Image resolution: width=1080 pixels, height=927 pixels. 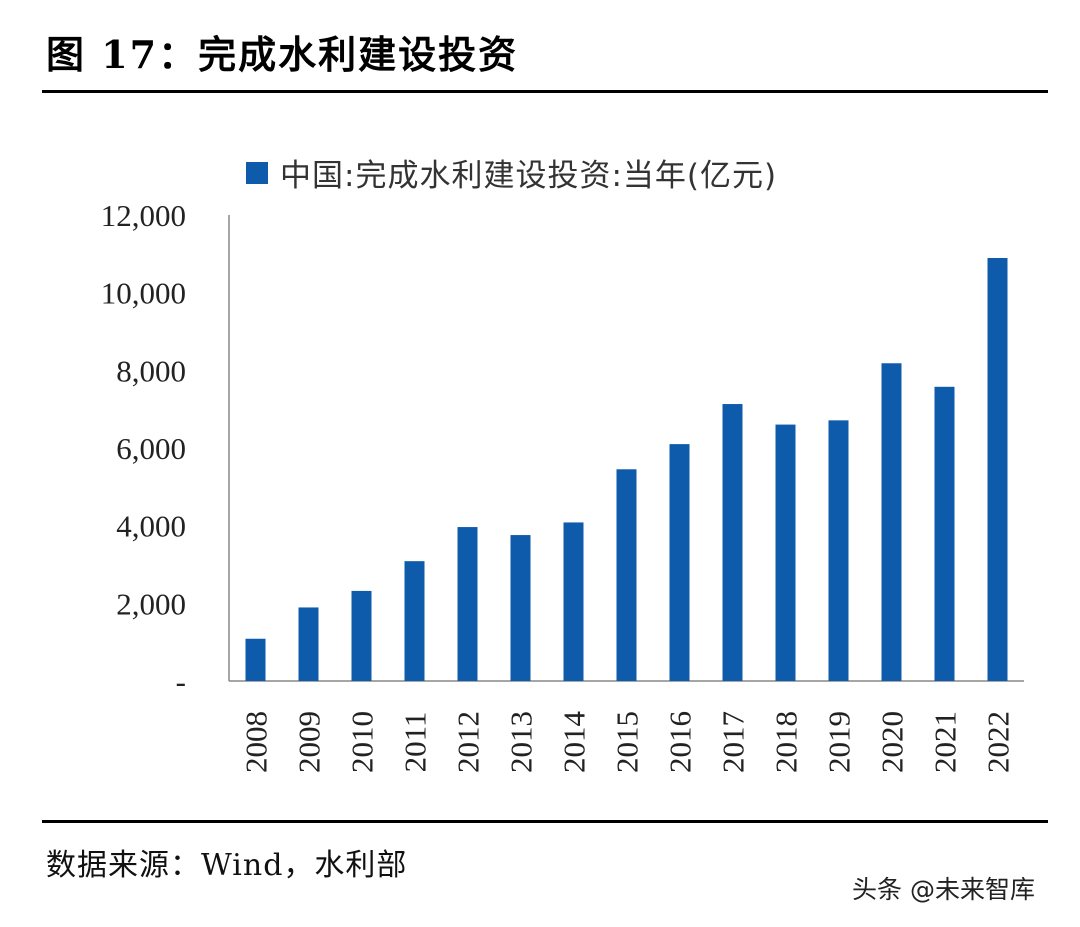 What do you see at coordinates (256, 742) in the screenshot?
I see `x-tick-label: 2008` at bounding box center [256, 742].